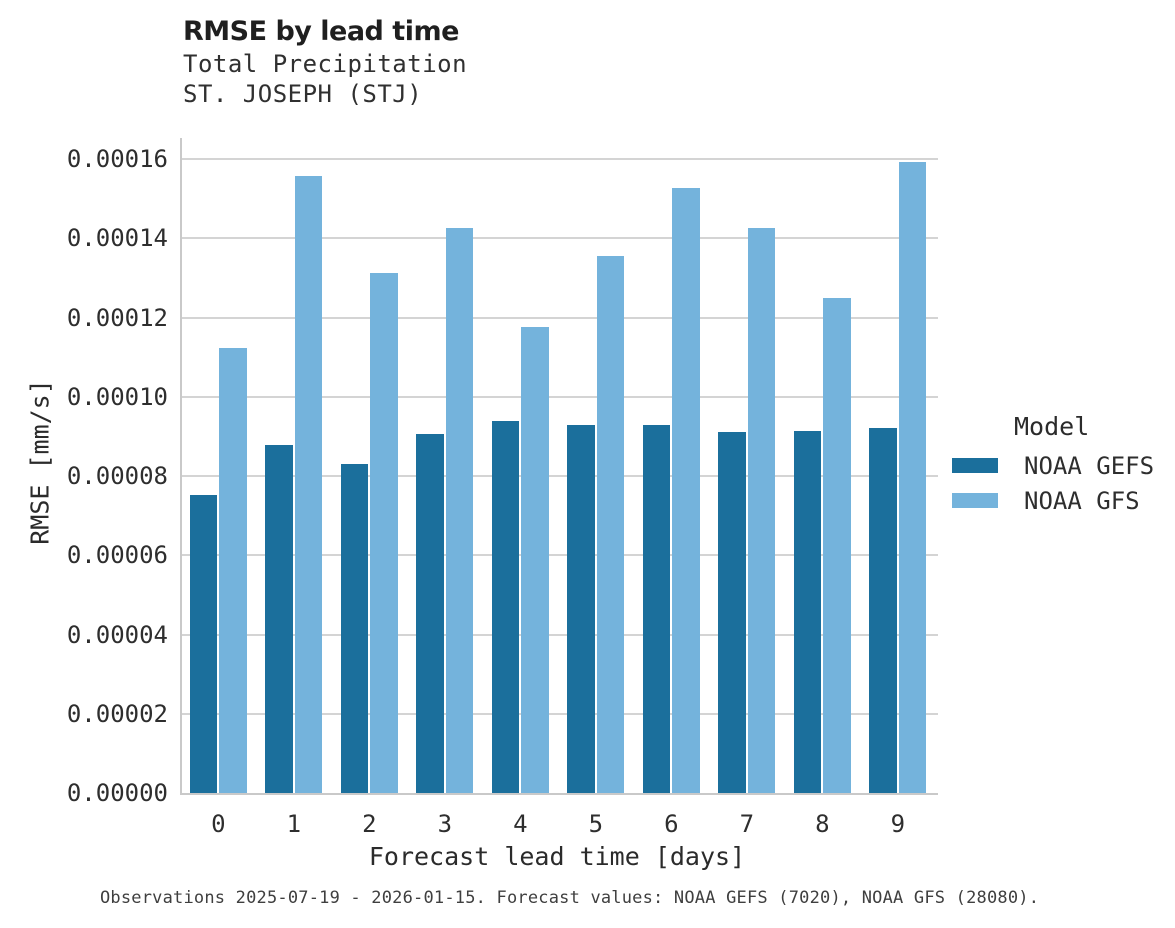 The image size is (1175, 928). Describe the element at coordinates (560, 476) in the screenshot. I see `gridline-y-0.00008` at that location.